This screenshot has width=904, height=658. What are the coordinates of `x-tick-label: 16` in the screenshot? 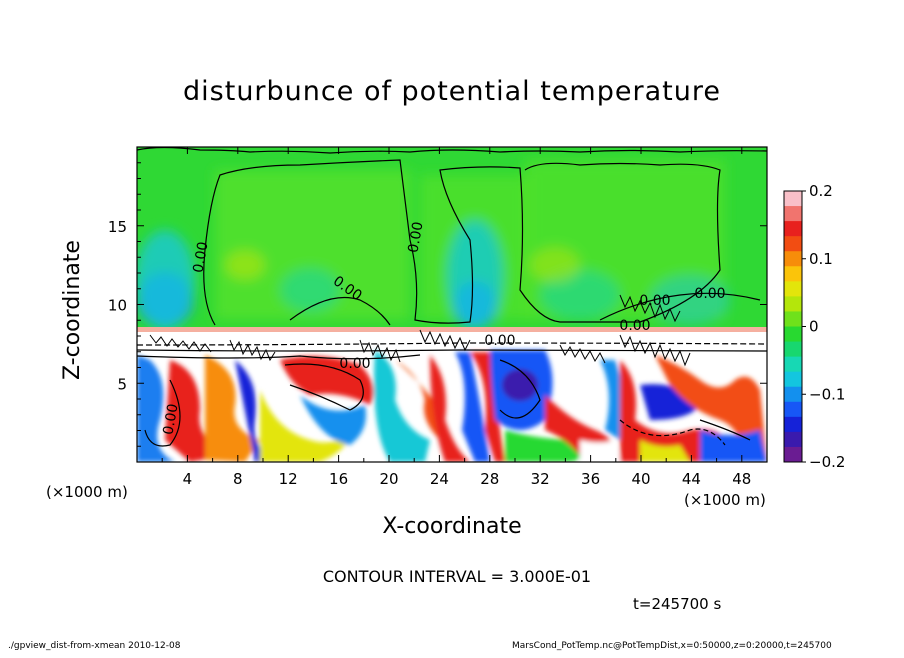 It's located at (338, 479).